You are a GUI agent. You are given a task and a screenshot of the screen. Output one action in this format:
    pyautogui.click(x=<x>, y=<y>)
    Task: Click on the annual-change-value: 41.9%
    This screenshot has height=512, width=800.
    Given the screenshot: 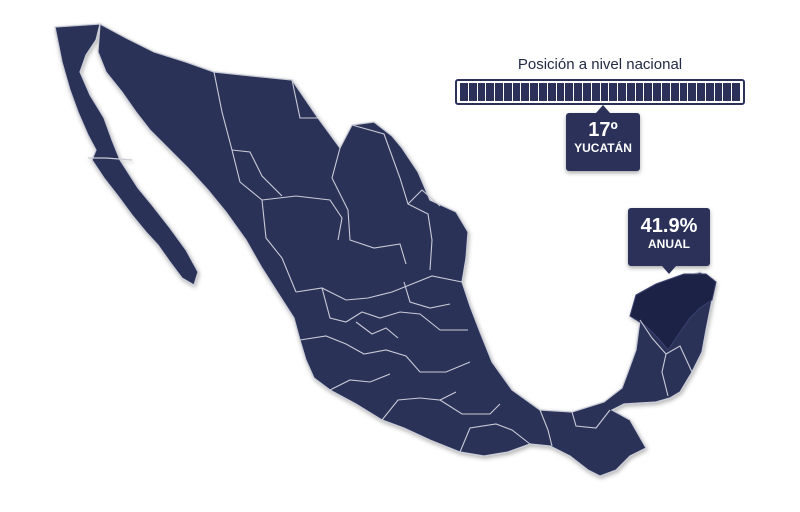 What is the action you would take?
    pyautogui.click(x=669, y=226)
    